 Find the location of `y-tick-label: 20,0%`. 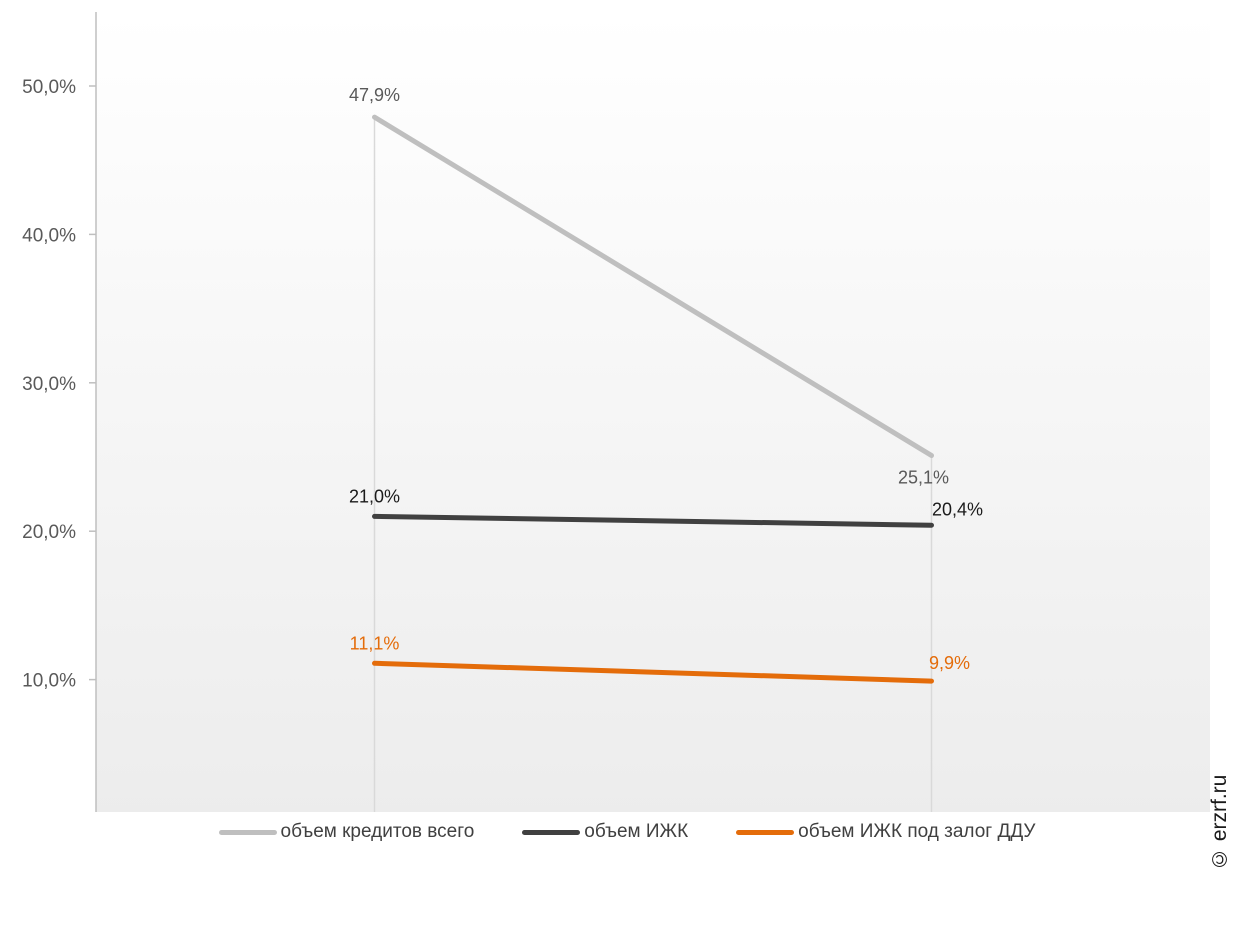

y-tick-label: 20,0% is located at coordinates (49, 532).